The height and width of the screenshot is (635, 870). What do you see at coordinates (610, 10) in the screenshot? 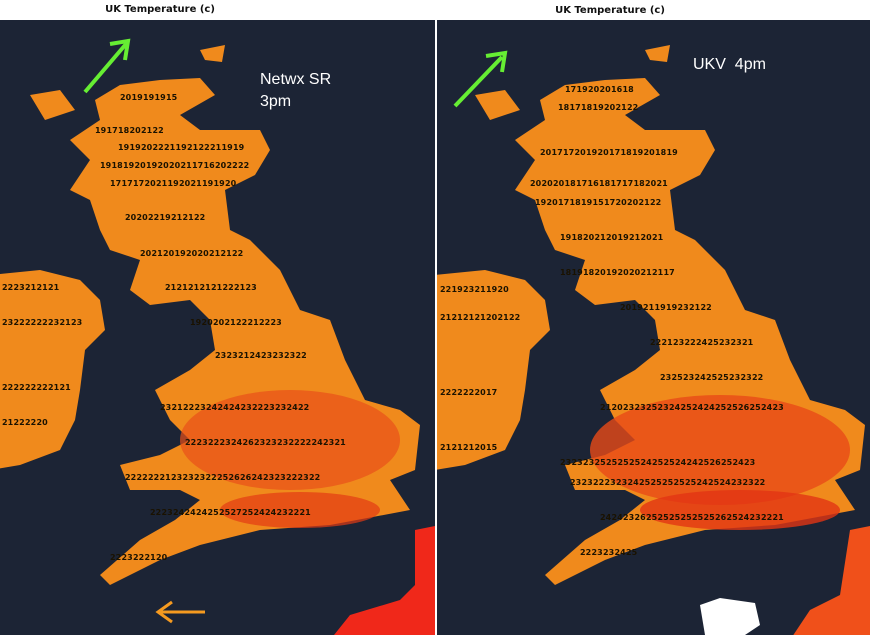
I see `panel-title: UK Temperature (c)` at bounding box center [610, 10].